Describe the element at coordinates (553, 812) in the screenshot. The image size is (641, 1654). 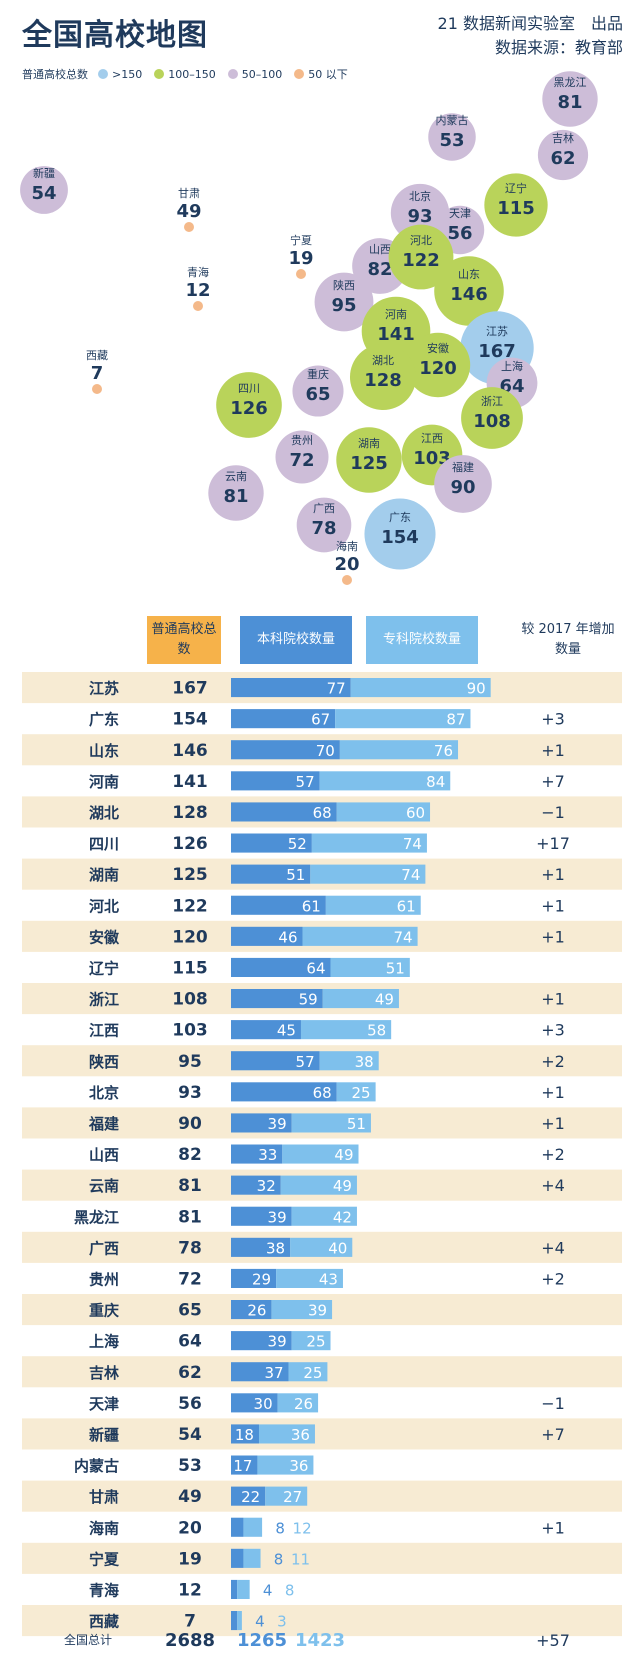
I see `row-increase: −1` at that location.